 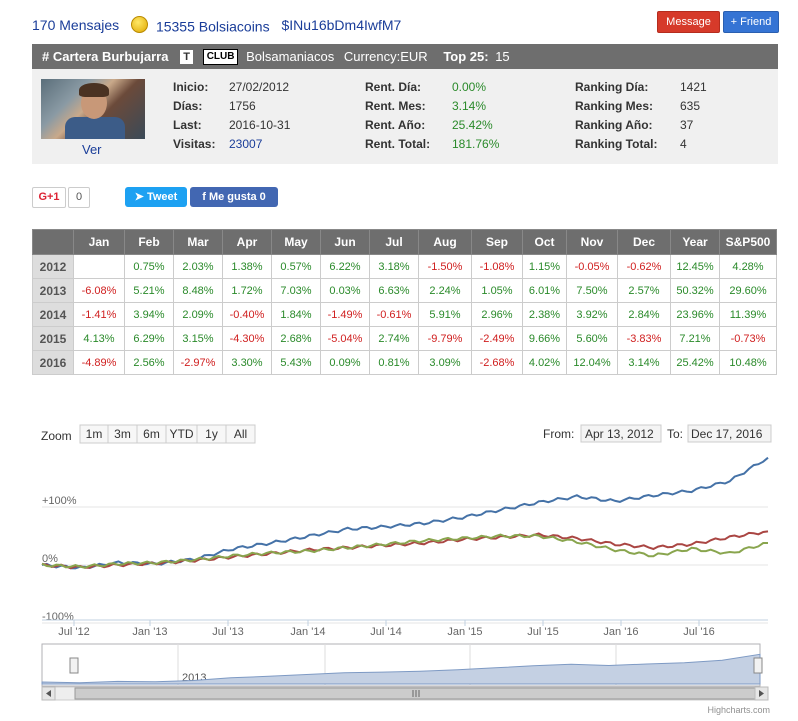 What do you see at coordinates (761, 693) in the screenshot?
I see `scroll-right-arrow-icon` at bounding box center [761, 693].